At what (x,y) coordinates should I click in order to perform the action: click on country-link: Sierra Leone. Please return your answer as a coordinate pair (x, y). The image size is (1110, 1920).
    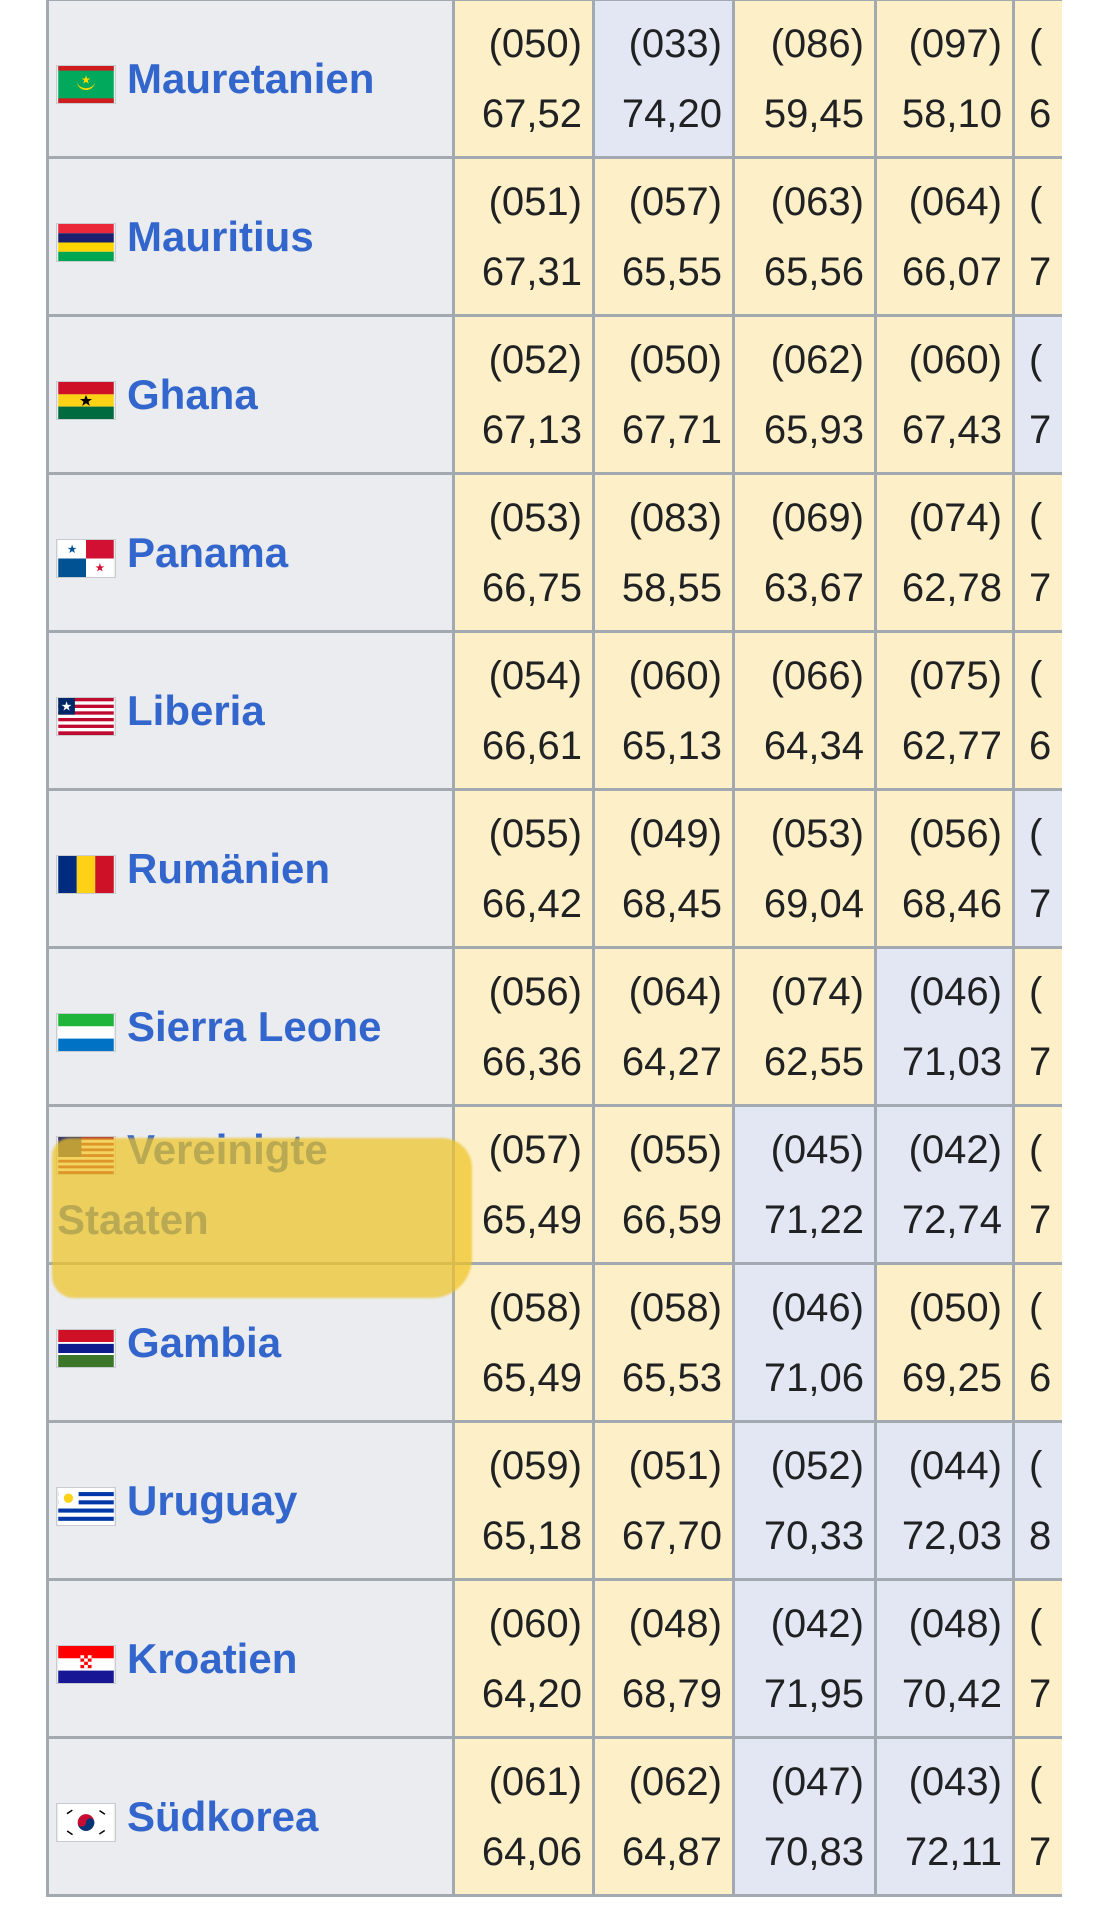
    Looking at the image, I should click on (254, 1026).